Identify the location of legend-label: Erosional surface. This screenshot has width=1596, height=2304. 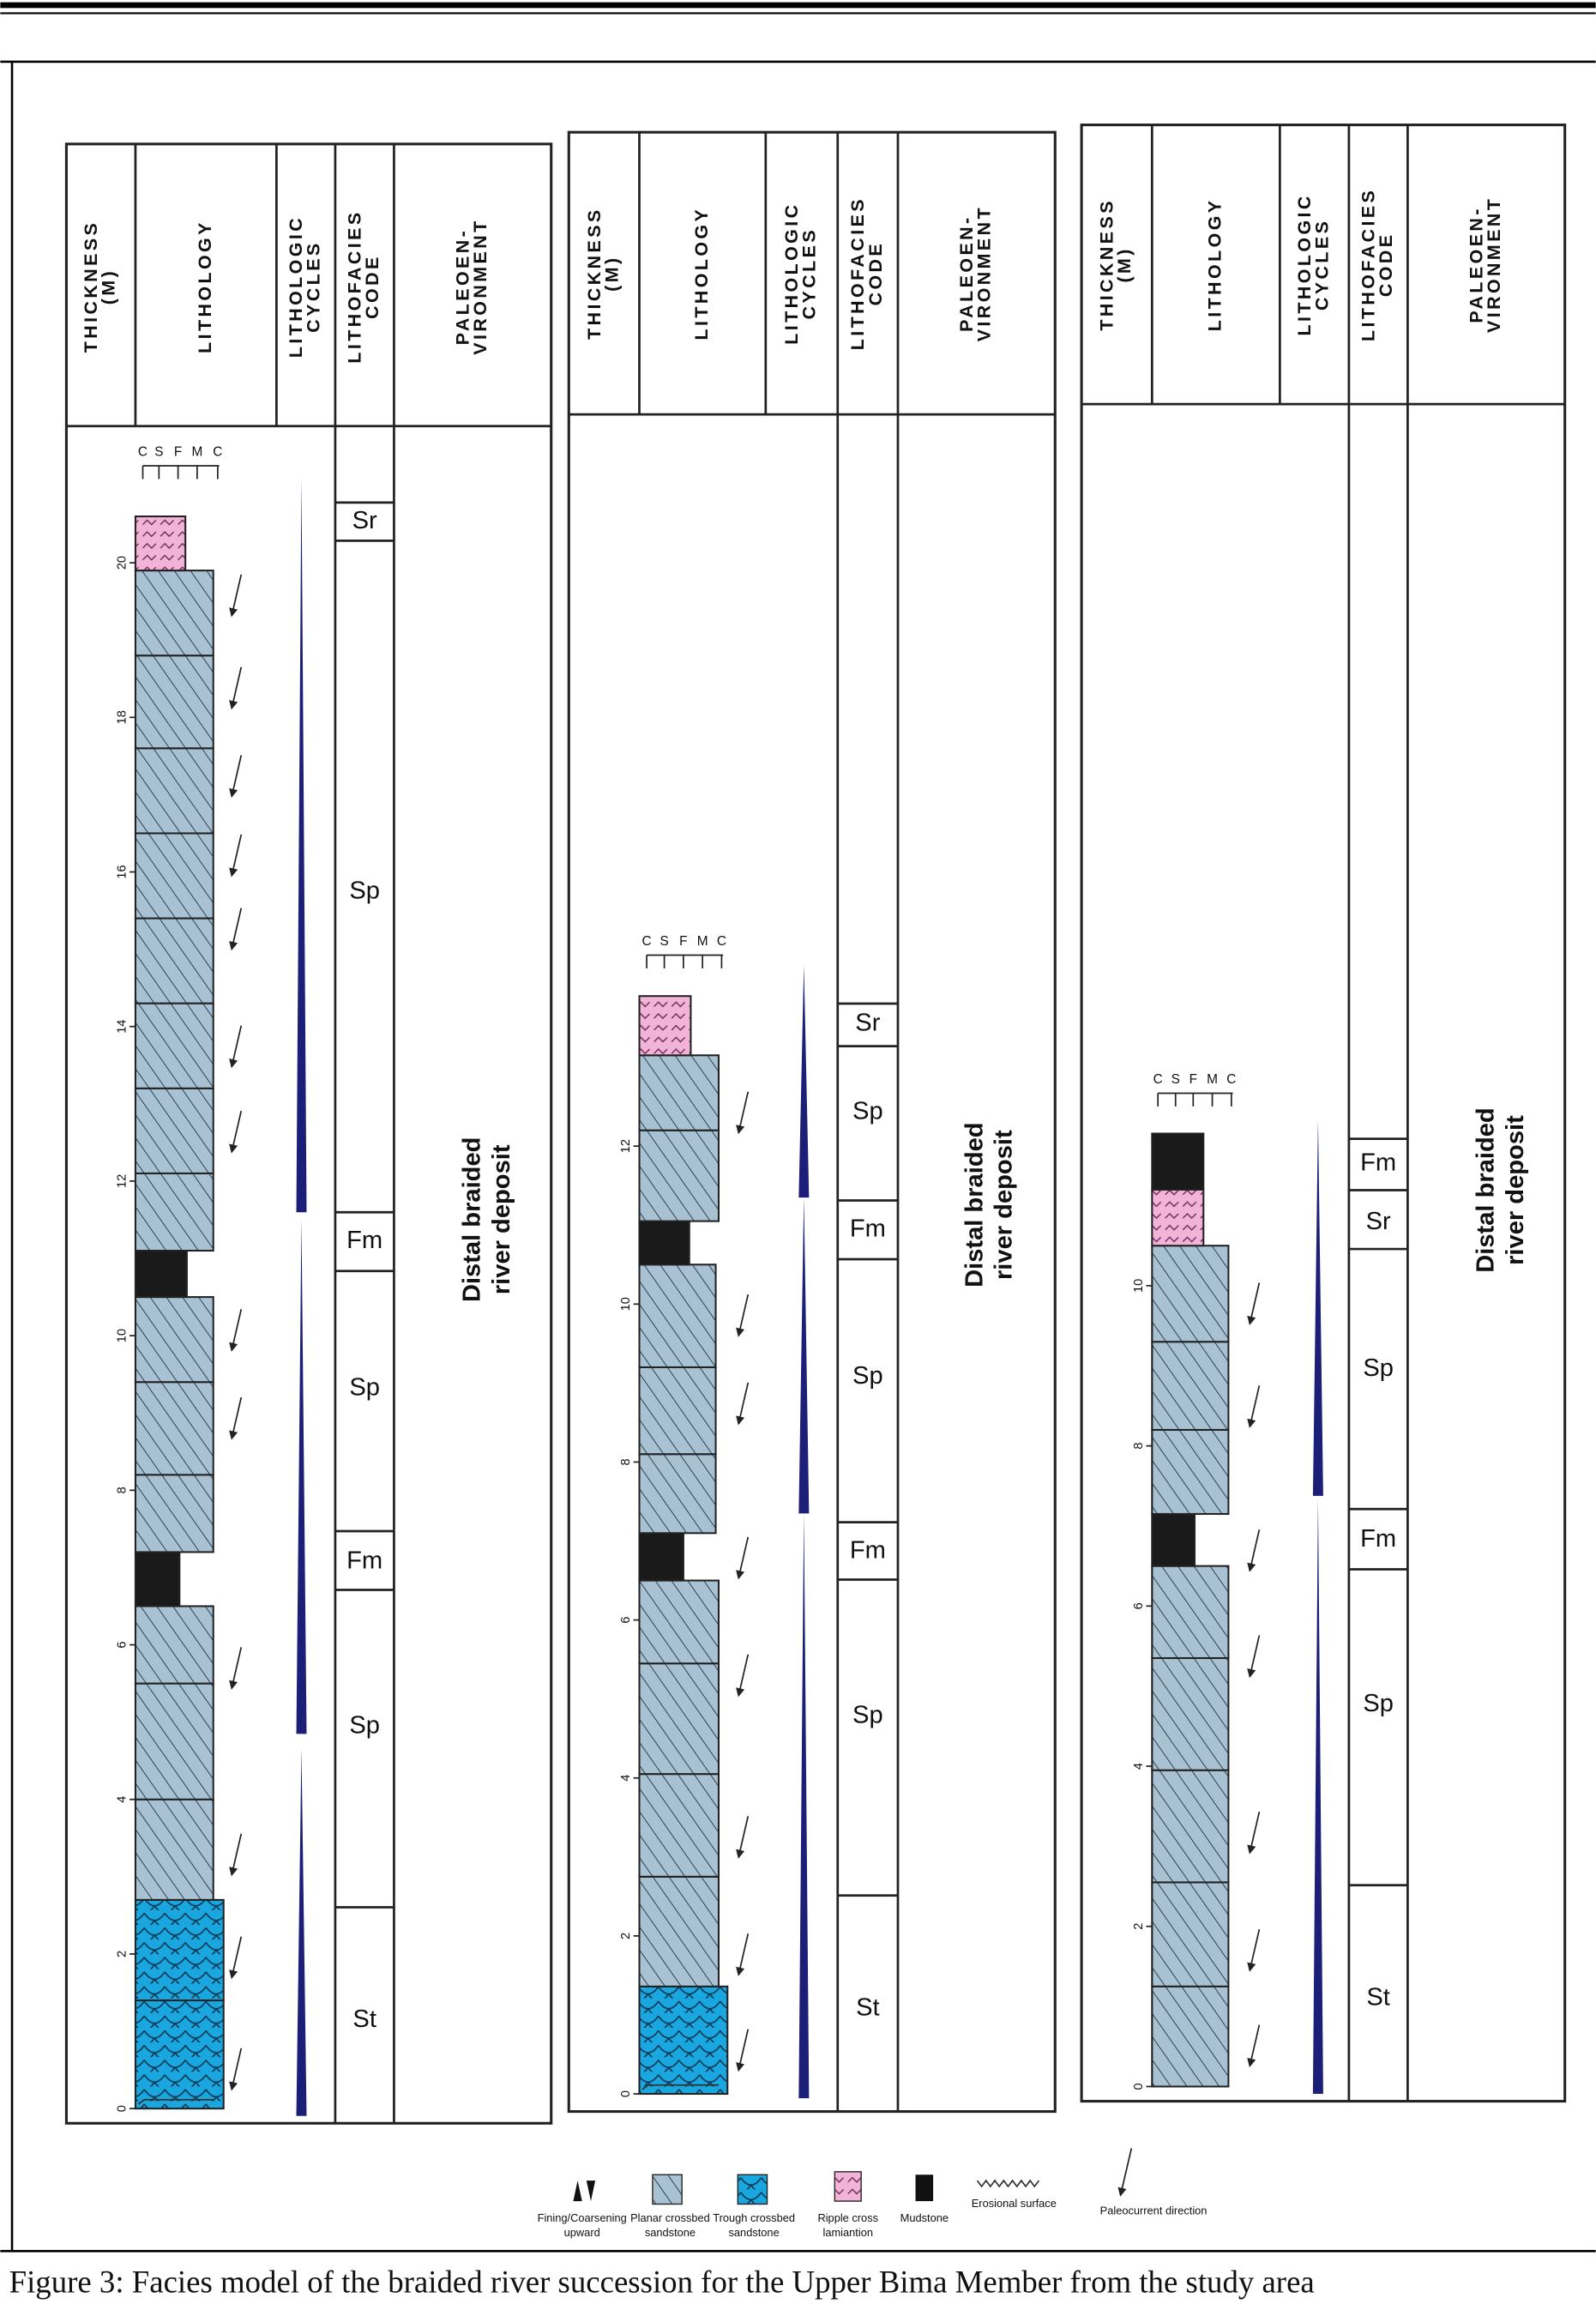
(1014, 2203).